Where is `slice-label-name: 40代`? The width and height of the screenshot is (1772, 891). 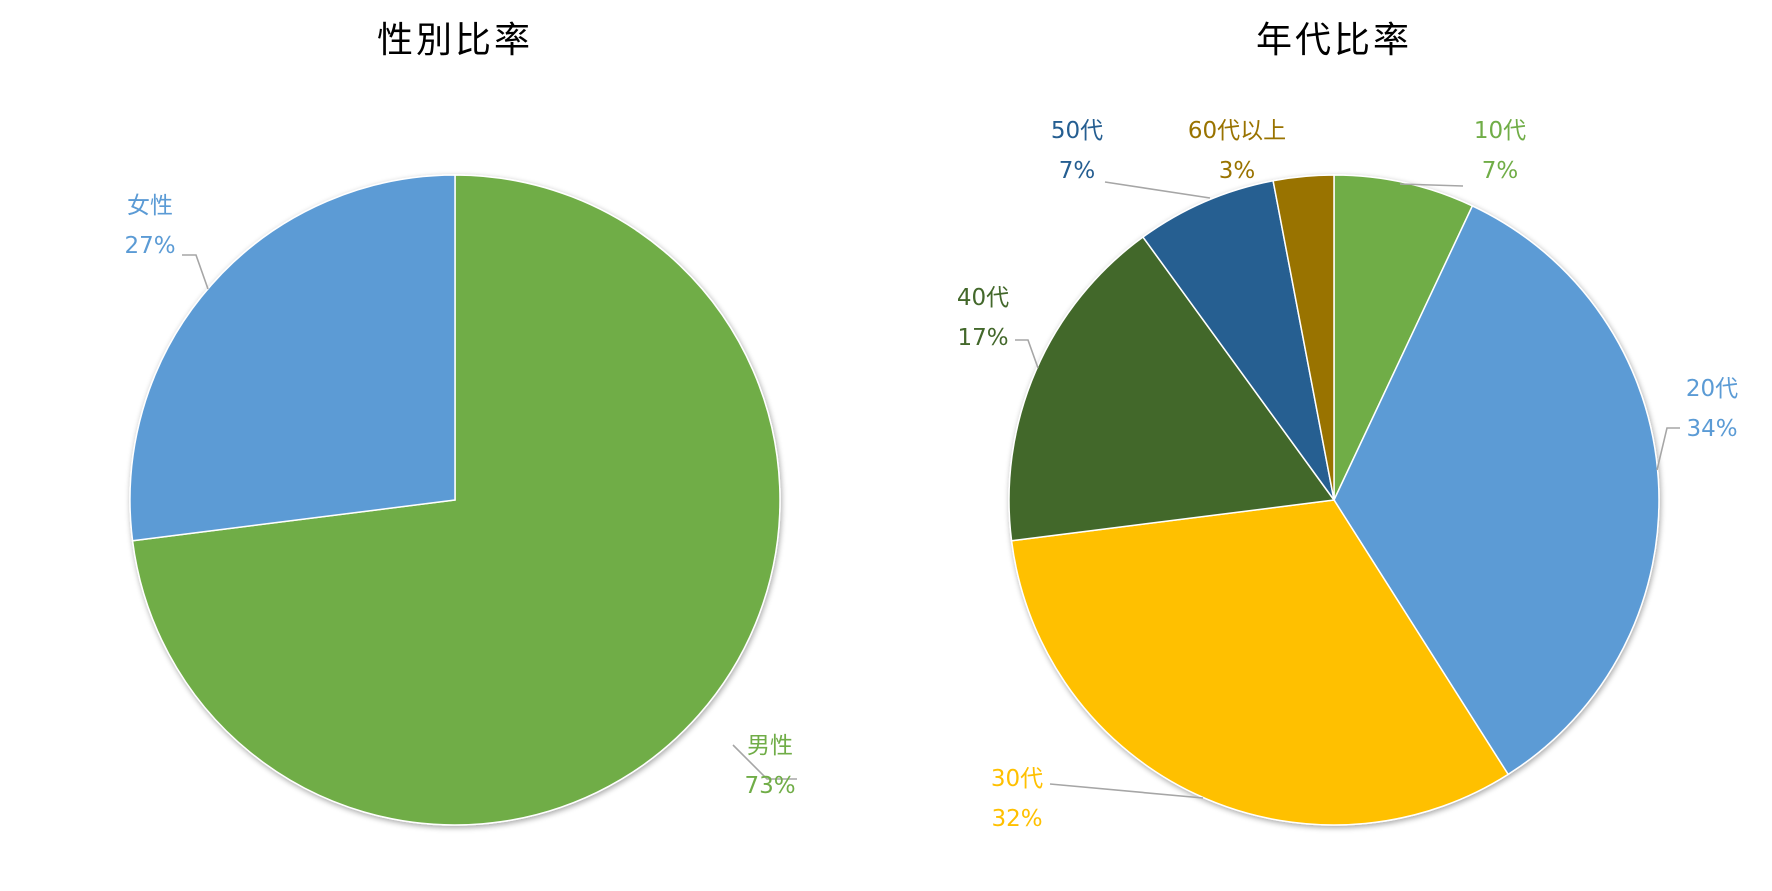 slice-label-name: 40代 is located at coordinates (983, 298).